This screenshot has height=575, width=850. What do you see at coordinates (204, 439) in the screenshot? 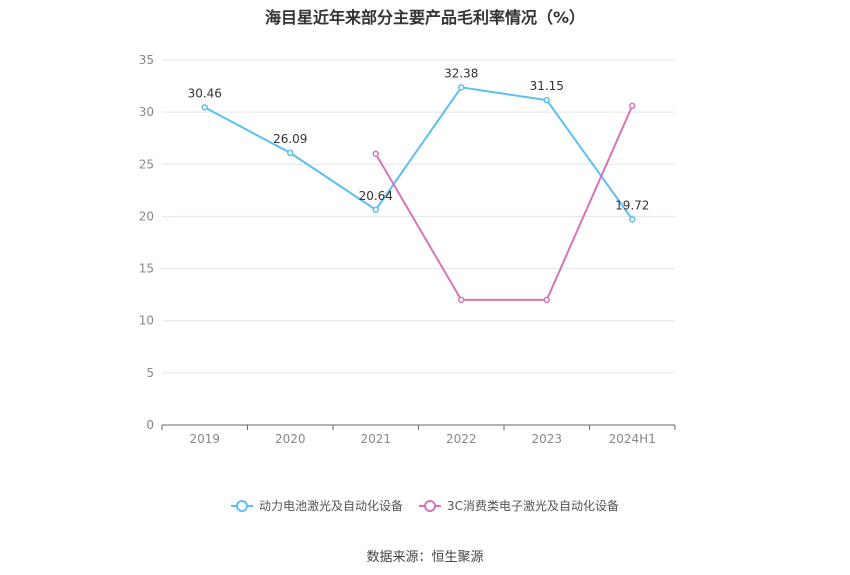
I see `x-tick-label: 2019` at bounding box center [204, 439].